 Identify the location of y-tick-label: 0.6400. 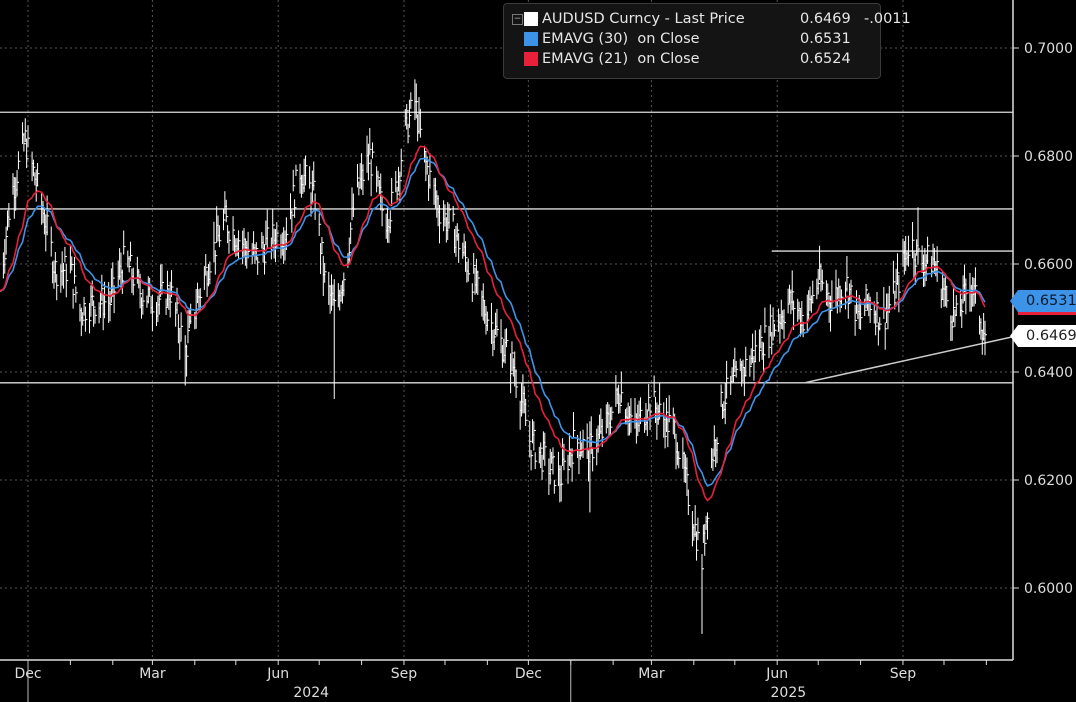
(1048, 373).